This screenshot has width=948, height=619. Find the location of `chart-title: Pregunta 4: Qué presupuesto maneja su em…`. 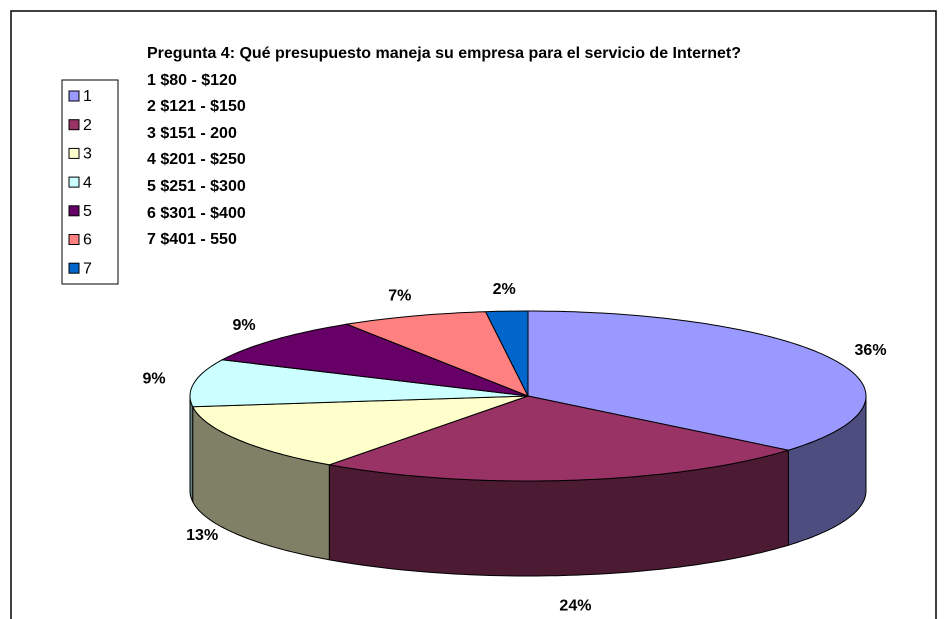

chart-title: Pregunta 4: Qué presupuesto maneja su em… is located at coordinates (444, 53).